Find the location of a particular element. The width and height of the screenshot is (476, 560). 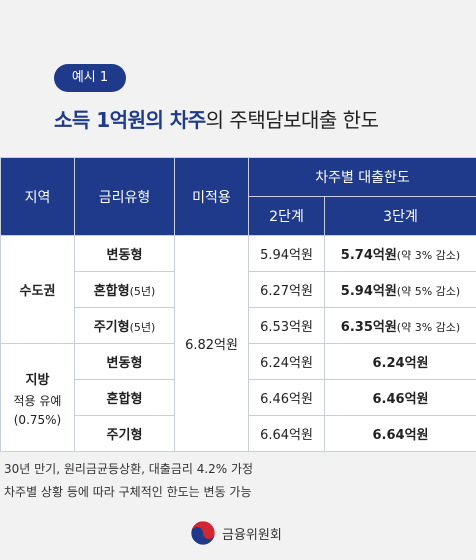

stage2-cell: 6.64억원 is located at coordinates (286, 433).